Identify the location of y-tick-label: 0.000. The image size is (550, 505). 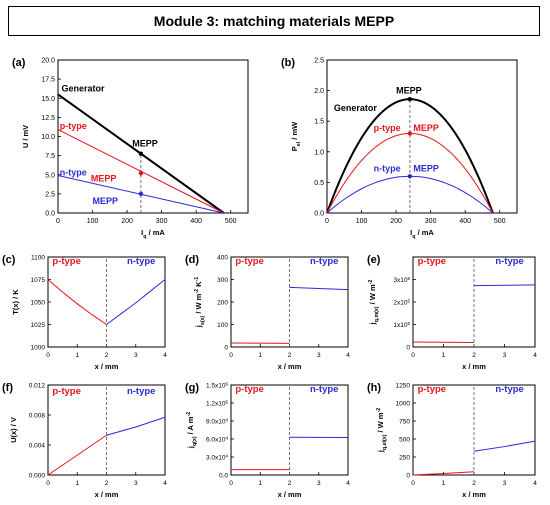
(37, 476).